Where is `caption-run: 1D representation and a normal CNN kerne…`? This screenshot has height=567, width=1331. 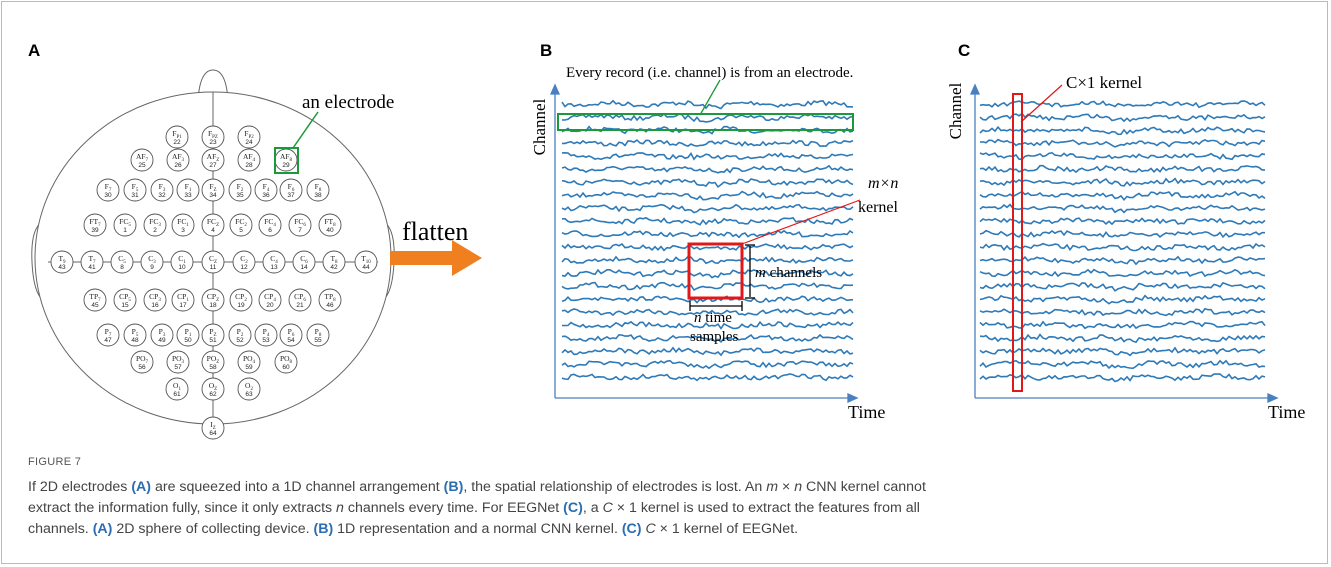
caption-run: 1D representation and a normal CNN kerne… is located at coordinates (477, 529).